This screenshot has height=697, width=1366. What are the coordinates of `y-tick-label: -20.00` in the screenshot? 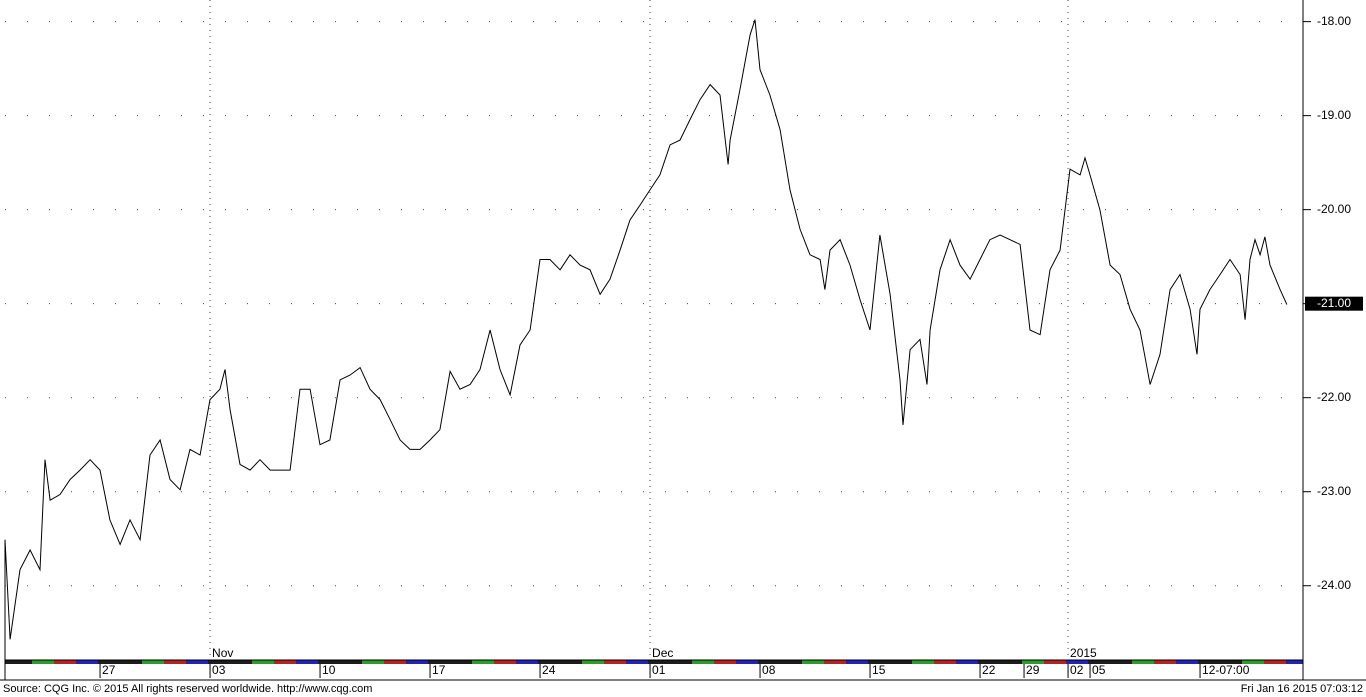 It's located at (1334, 209).